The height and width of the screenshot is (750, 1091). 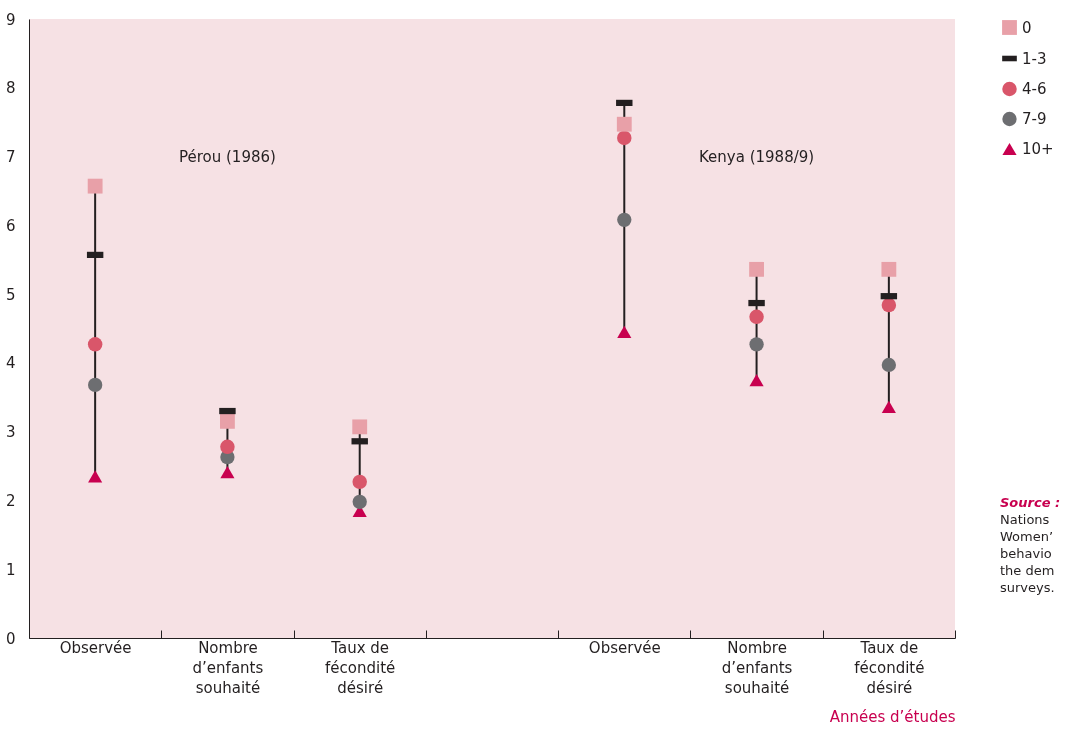 What do you see at coordinates (227, 156) in the screenshot?
I see `annotation: Pérou (1986)` at bounding box center [227, 156].